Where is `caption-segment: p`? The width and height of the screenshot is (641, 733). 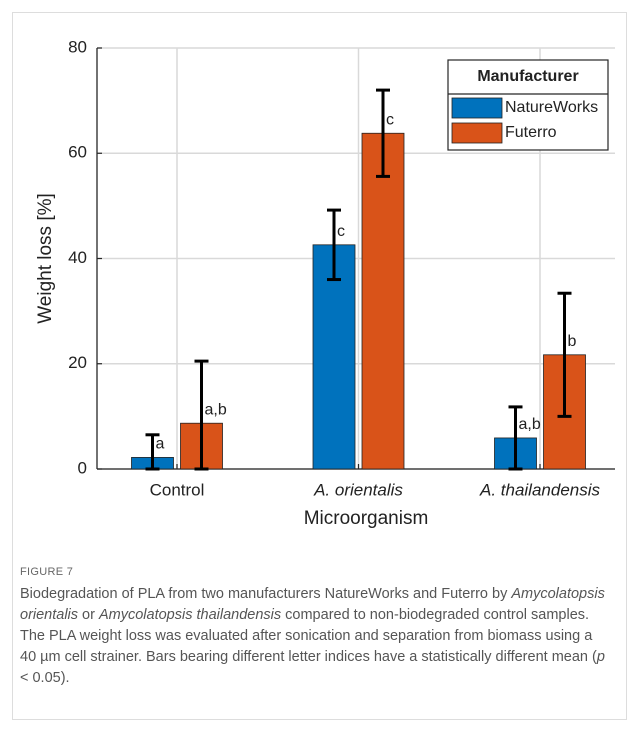 caption-segment: p is located at coordinates (600, 657).